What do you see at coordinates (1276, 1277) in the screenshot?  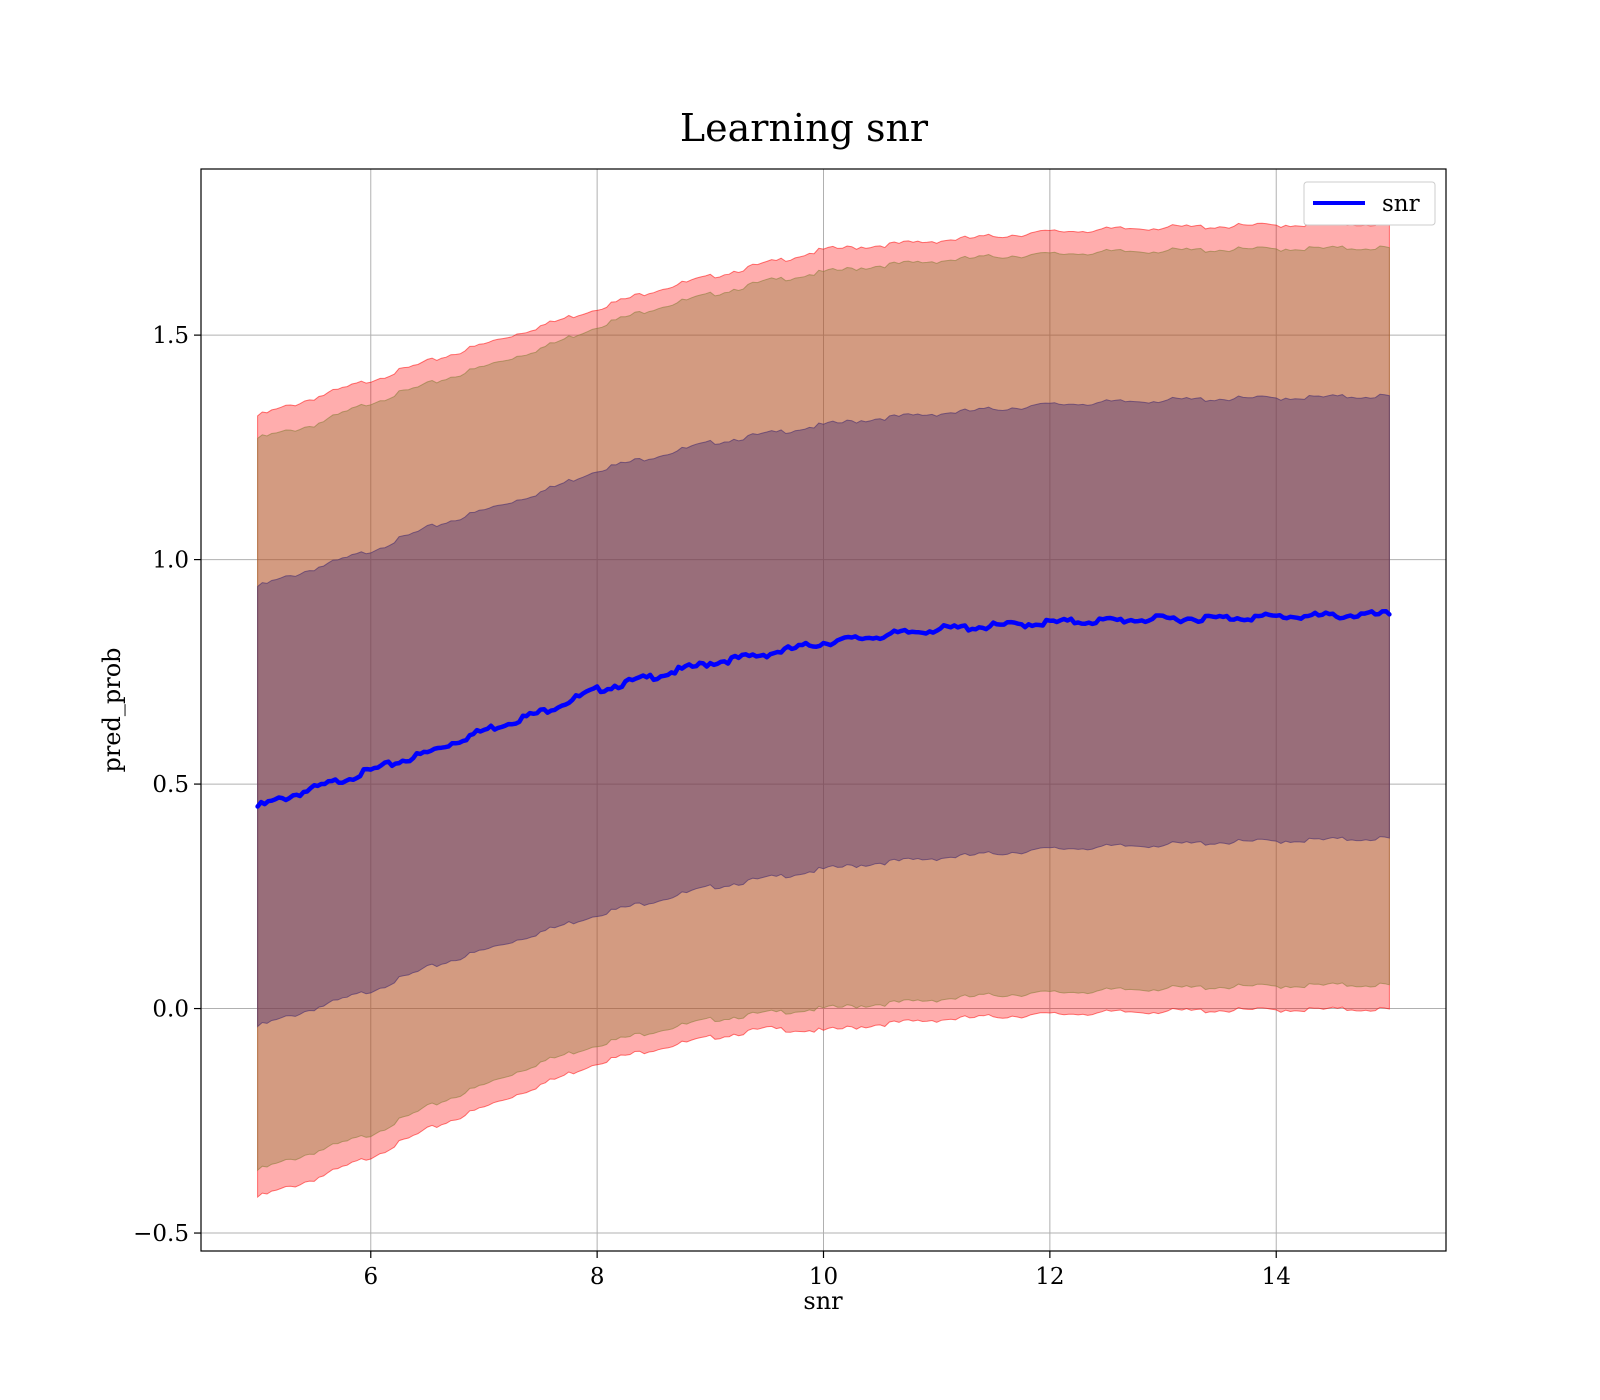 I see `x-tick-label: 14` at bounding box center [1276, 1277].